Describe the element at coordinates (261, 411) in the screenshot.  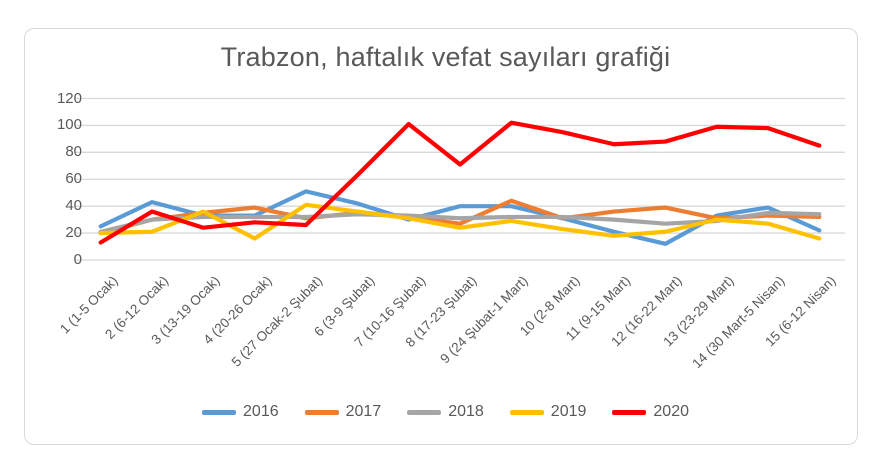
I see `legend-label: 2016` at that location.